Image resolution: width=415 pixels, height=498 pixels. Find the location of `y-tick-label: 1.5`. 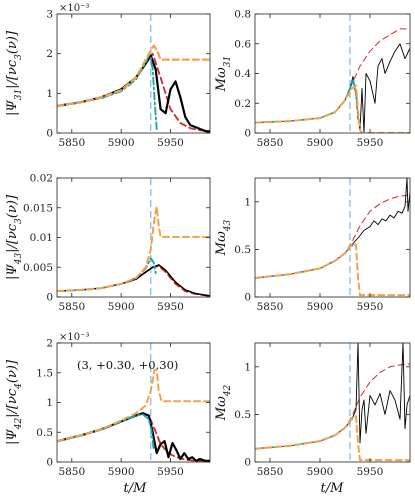

y-tick-label: 1.5 is located at coordinates (44, 373).